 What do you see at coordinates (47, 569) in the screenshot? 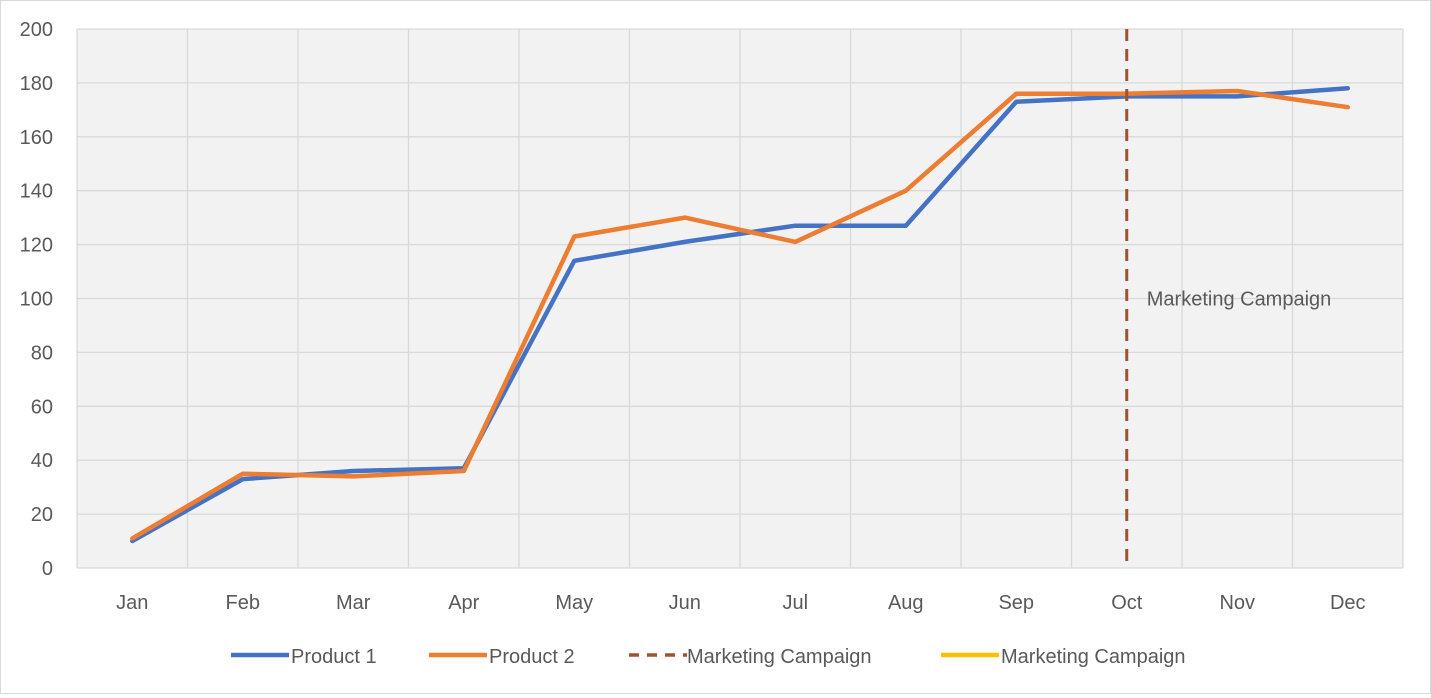
I see `y-tick-label: 0` at bounding box center [47, 569].